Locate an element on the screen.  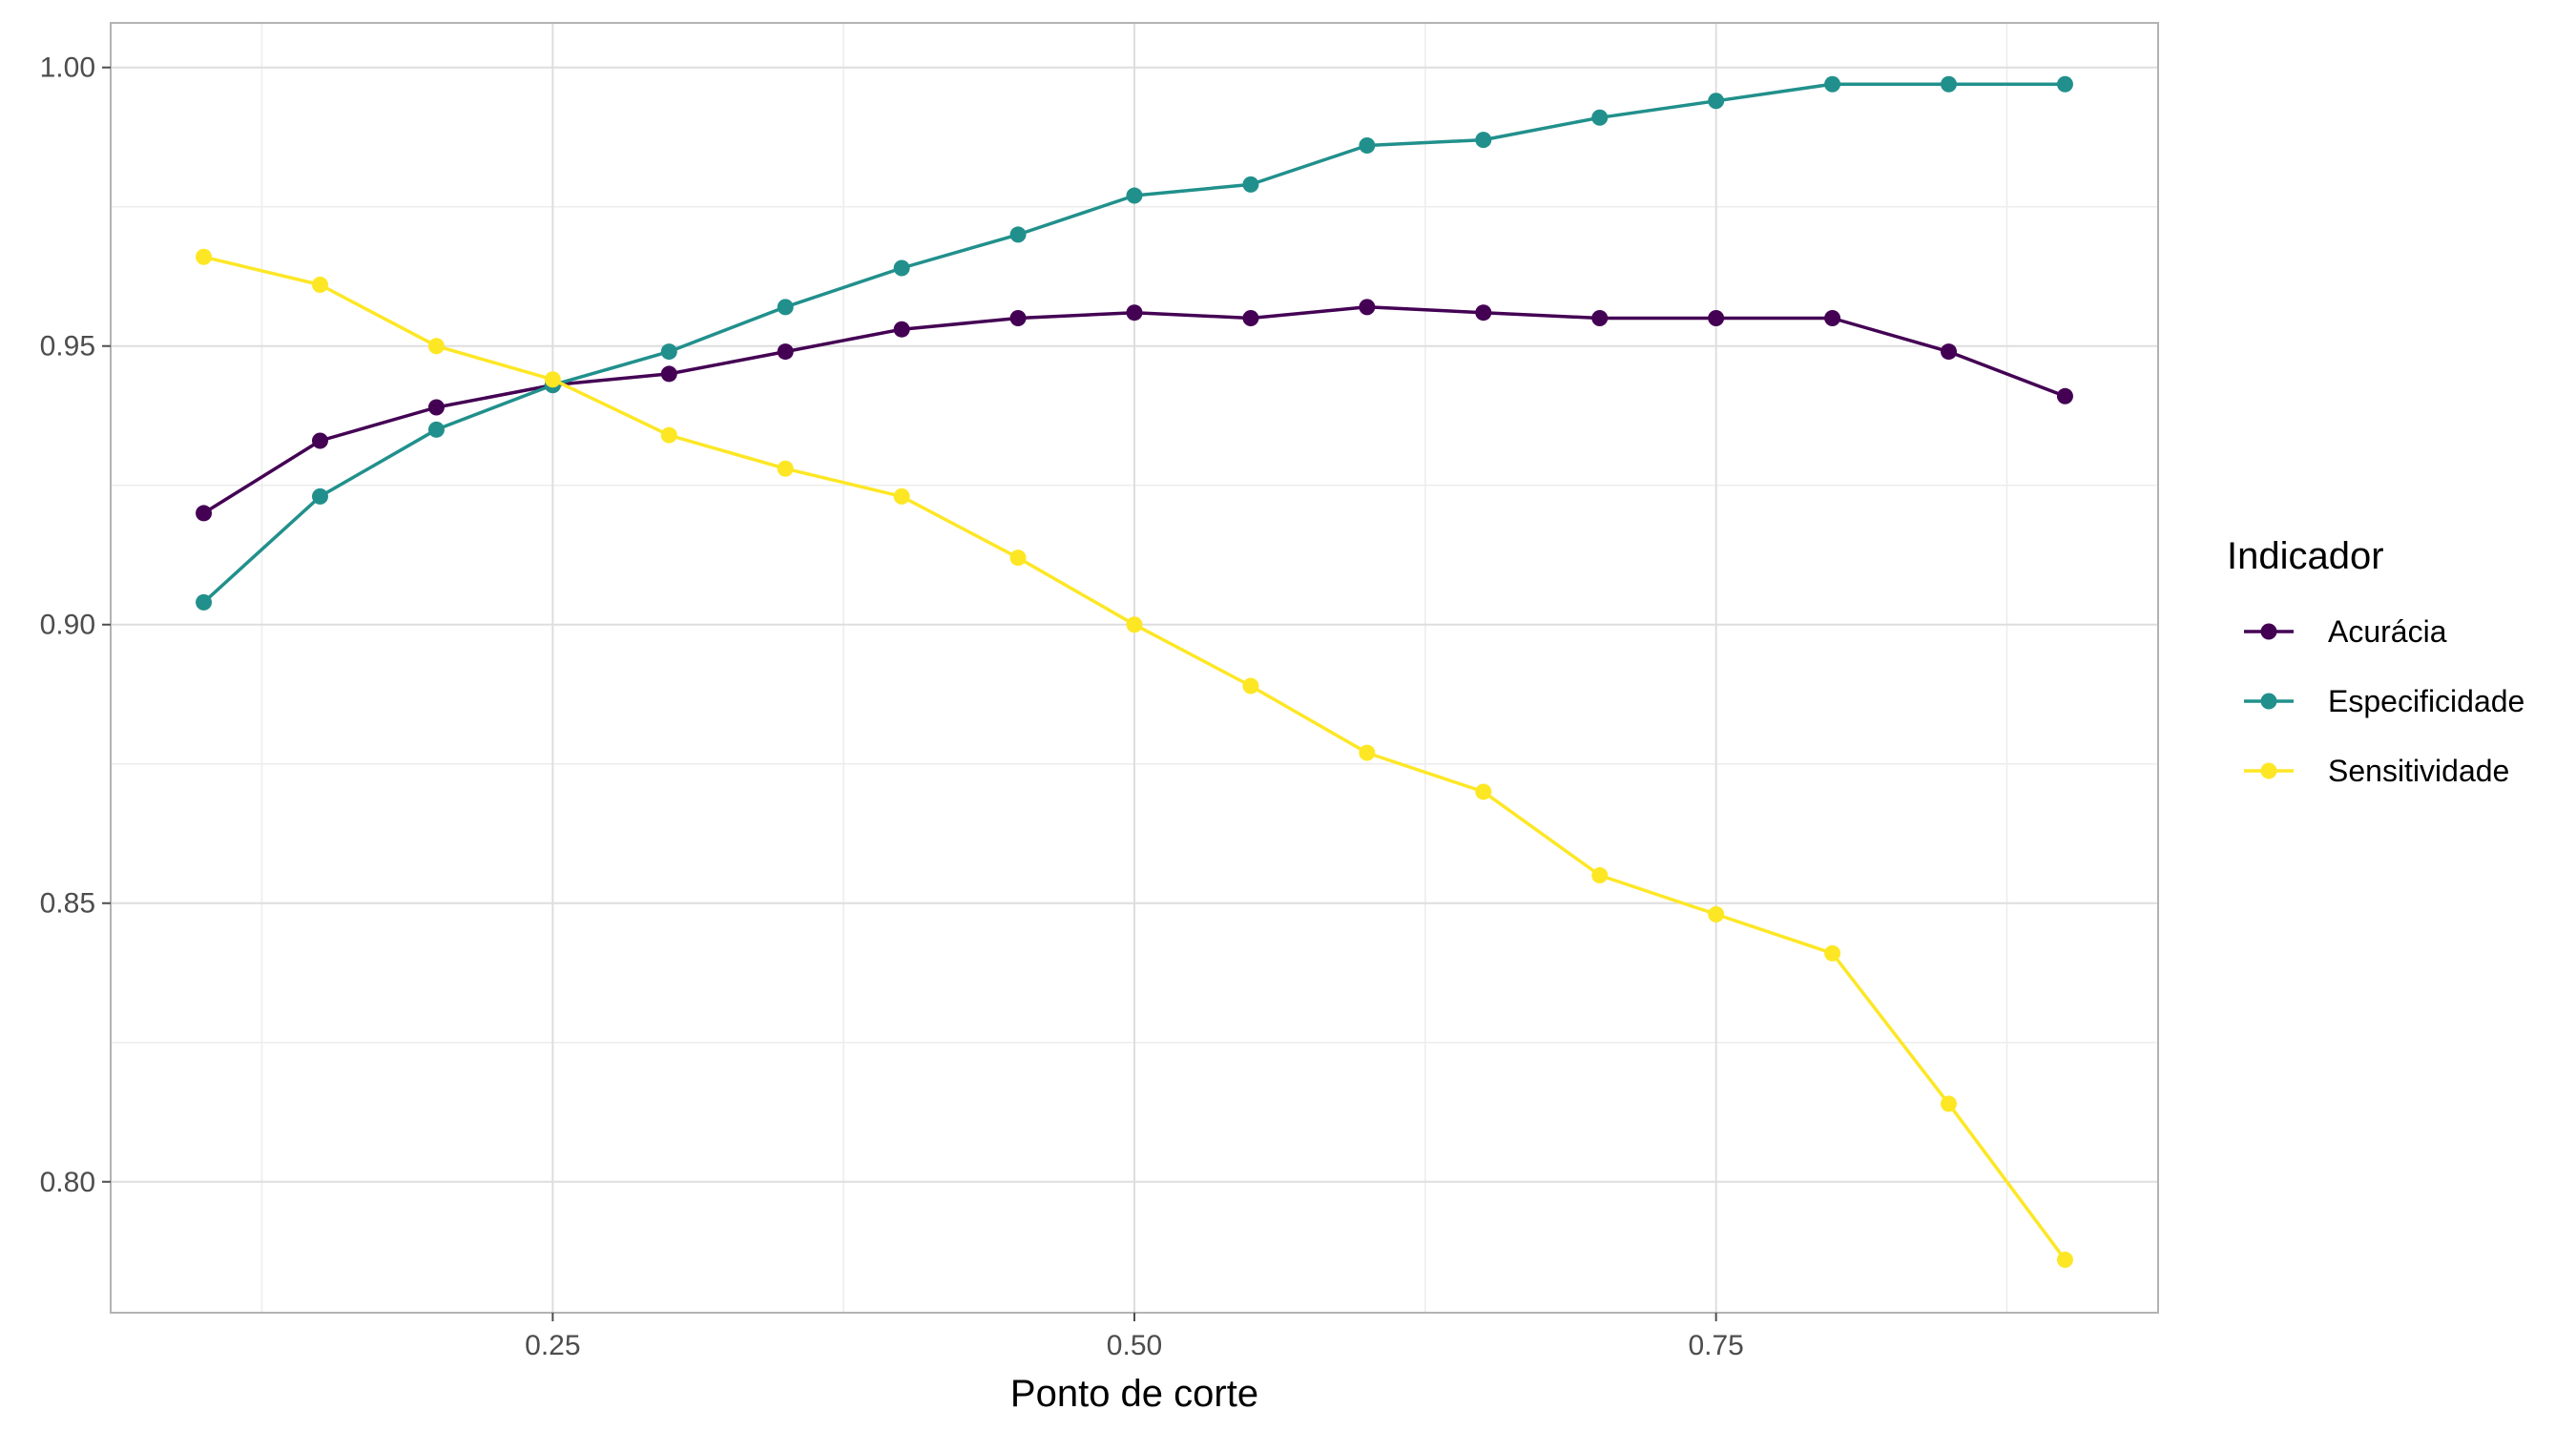
legend-title: Indicador is located at coordinates (2305, 556).